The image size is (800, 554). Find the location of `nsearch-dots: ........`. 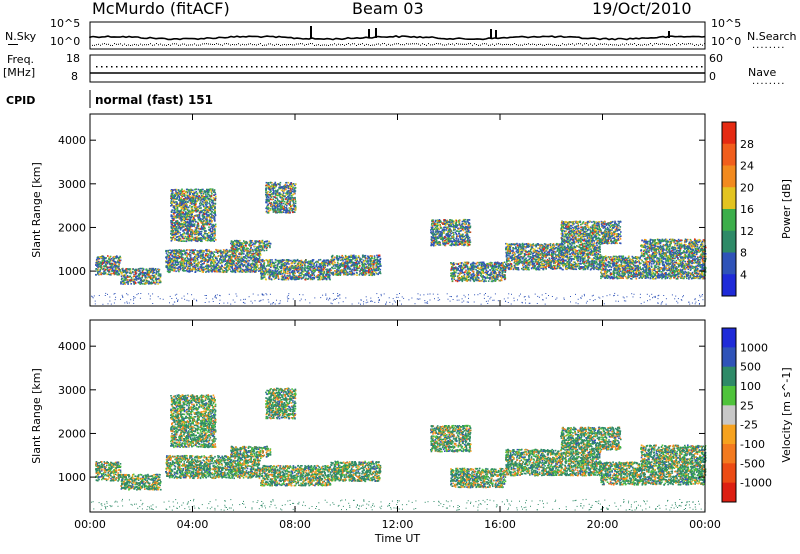

nsearch-dots: ........ is located at coordinates (768, 45).